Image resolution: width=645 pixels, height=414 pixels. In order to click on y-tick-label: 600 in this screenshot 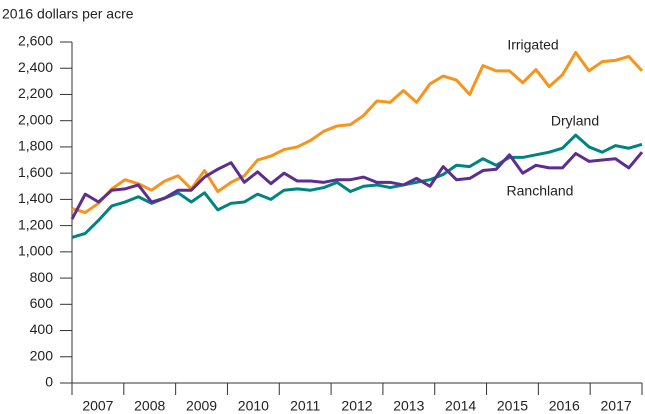, I will do `click(42, 303)`.